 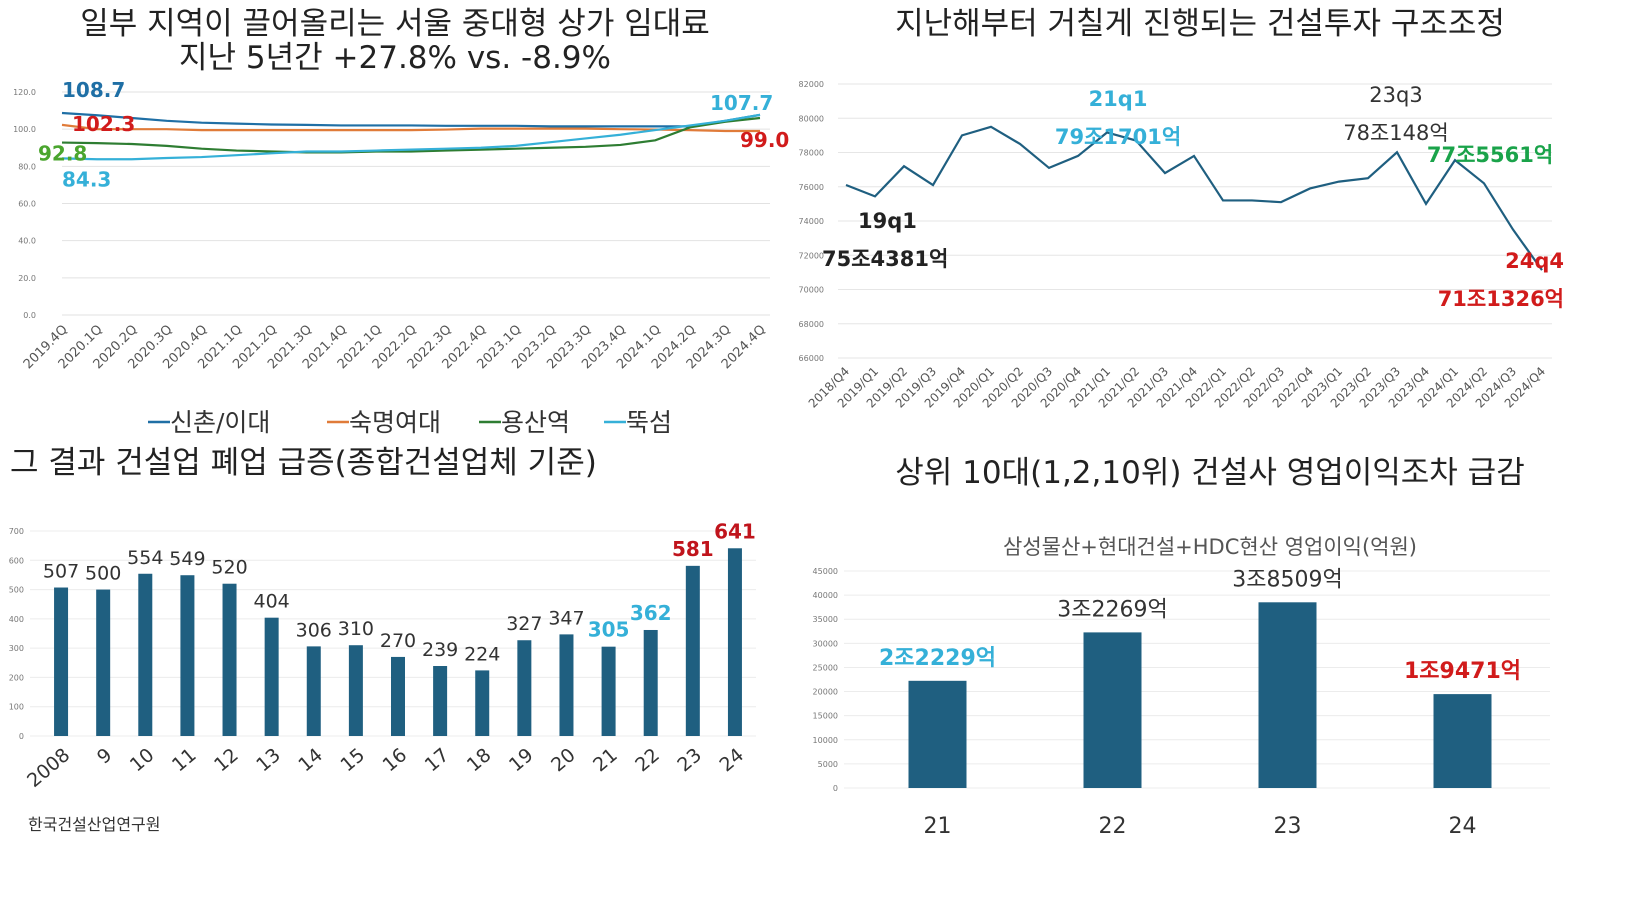 What do you see at coordinates (62, 154) in the screenshot?
I see `data-label: 92.8` at bounding box center [62, 154].